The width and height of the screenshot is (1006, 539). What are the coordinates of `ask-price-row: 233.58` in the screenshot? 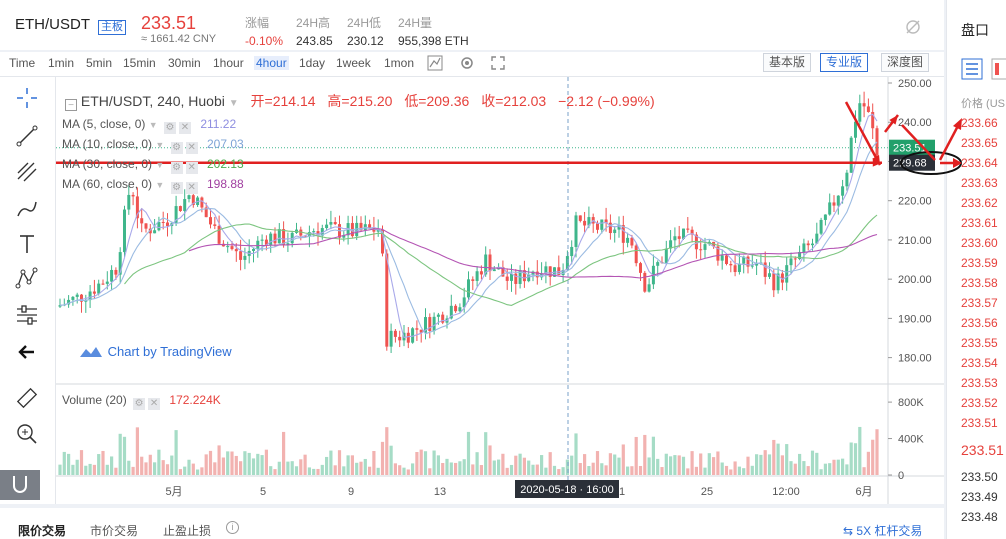 It's located at (979, 283).